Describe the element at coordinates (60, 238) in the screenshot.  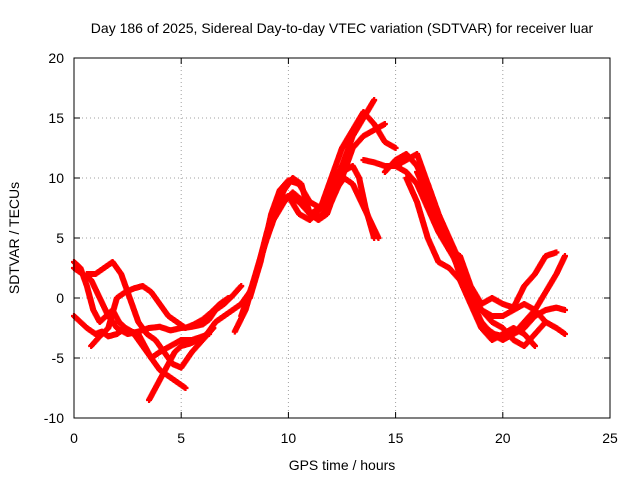
I see `y-tick-label: 5` at that location.